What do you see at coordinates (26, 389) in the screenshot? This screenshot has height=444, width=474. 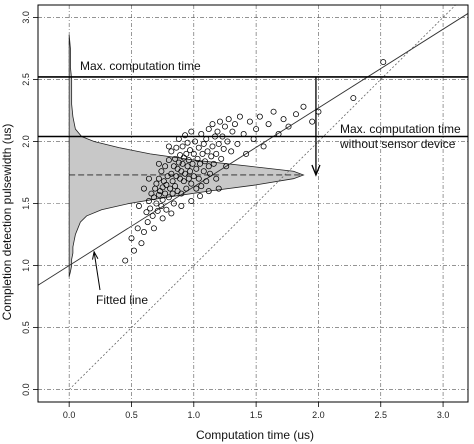 I see `y-tick-label: 0.0` at bounding box center [26, 389].